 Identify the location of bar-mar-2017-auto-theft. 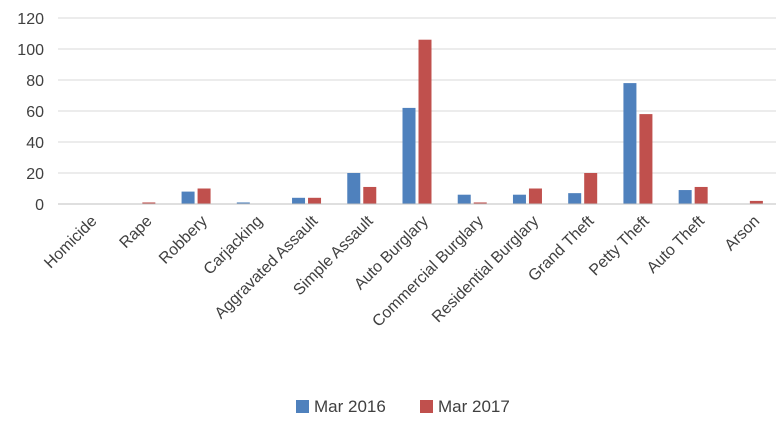
(701, 195).